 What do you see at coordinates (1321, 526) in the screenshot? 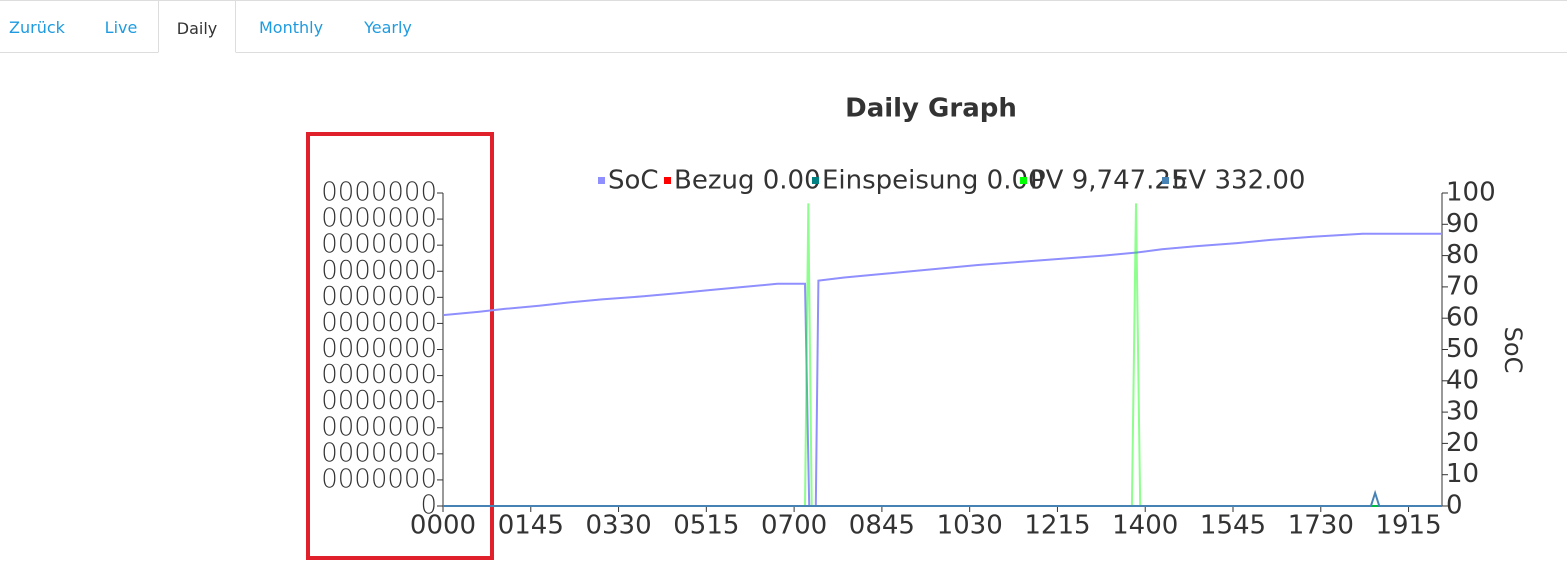
I see `x-tick-label: 1730` at bounding box center [1321, 526].